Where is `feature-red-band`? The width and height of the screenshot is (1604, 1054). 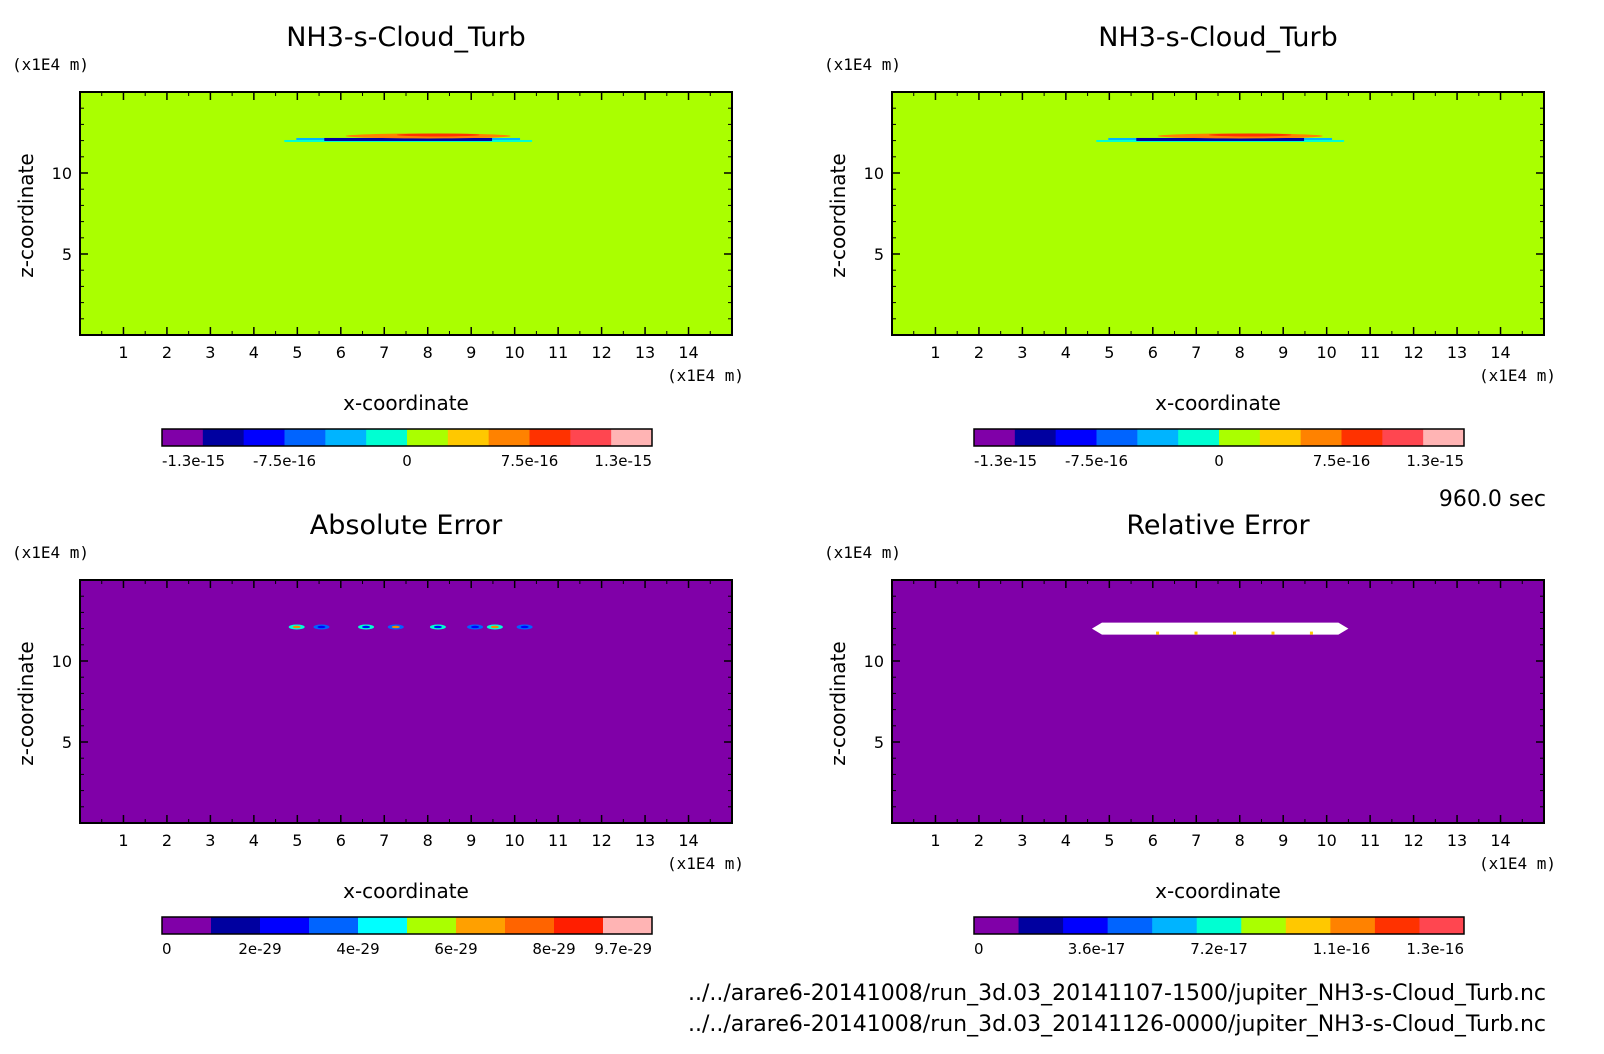
feature-red-band is located at coordinates (1250, 135).